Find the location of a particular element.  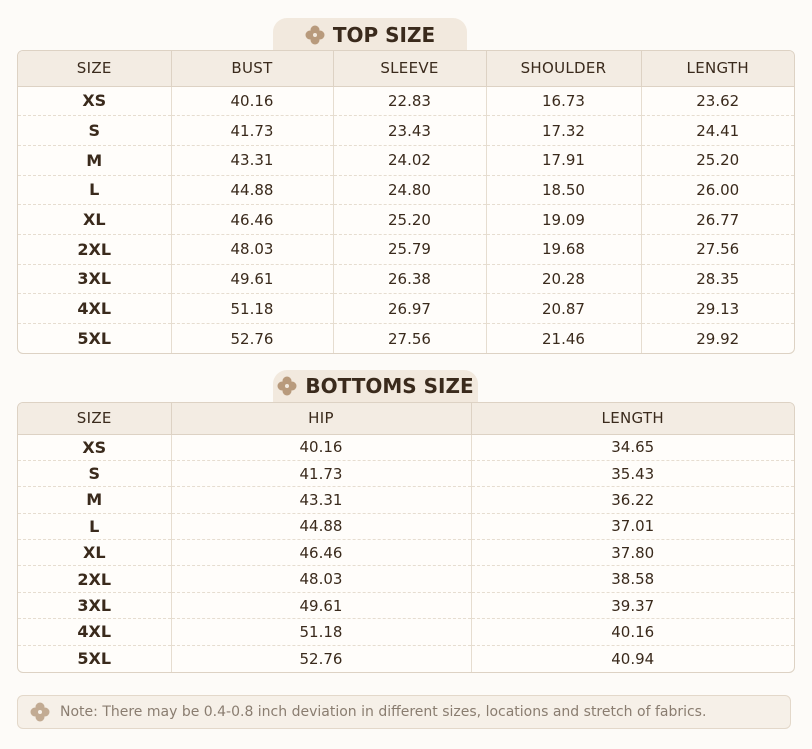

data-row: 2XL 48.03 25.79 19.68 27.56 is located at coordinates (406, 249).